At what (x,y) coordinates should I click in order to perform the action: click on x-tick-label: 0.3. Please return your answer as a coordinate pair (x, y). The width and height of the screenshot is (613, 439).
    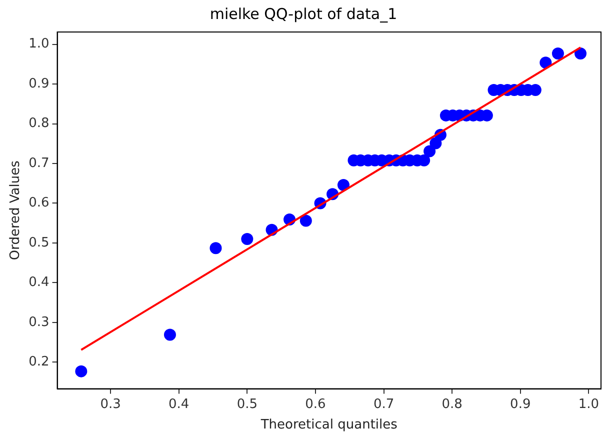
    Looking at the image, I should click on (110, 404).